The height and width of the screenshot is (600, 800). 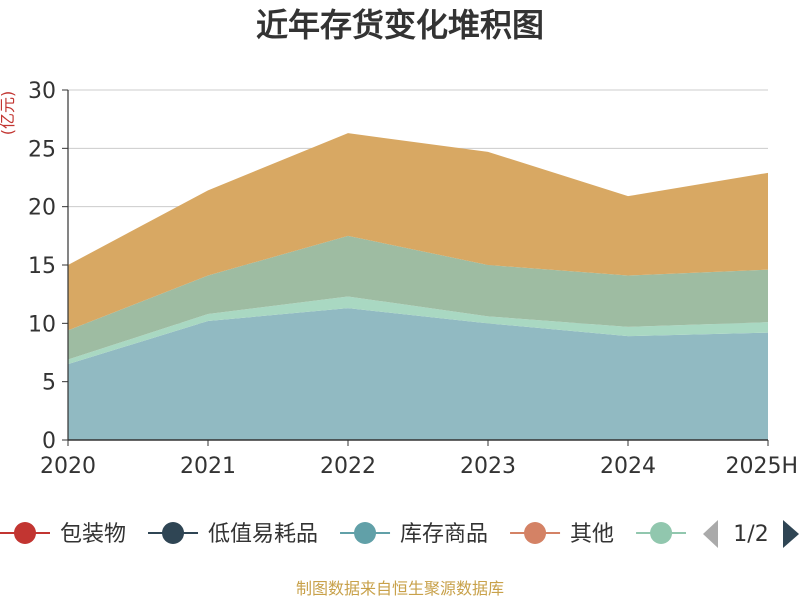 I want to click on y-axis-unit-label: (亿元), so click(x=8, y=113).